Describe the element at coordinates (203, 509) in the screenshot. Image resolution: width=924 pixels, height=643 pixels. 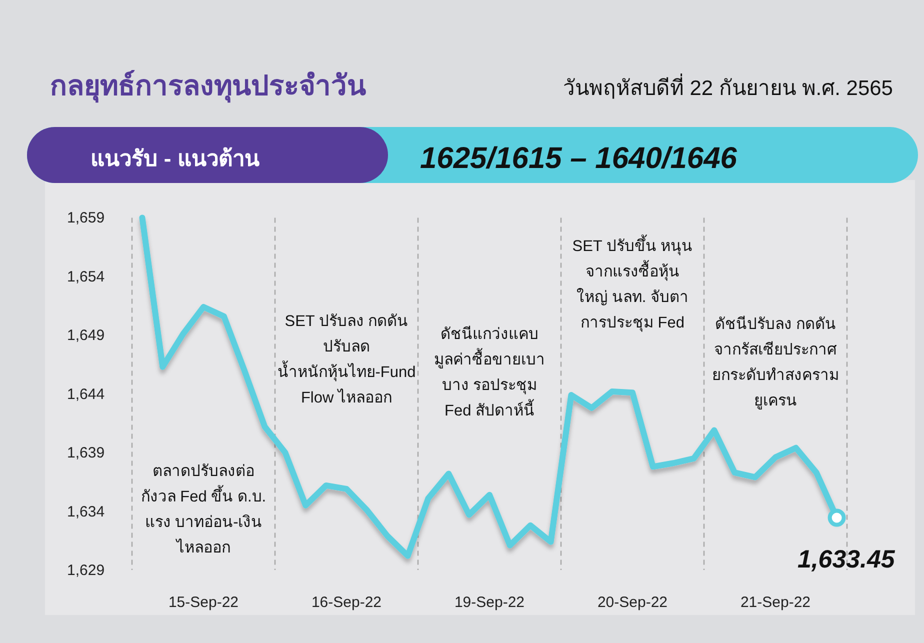
I see `annotation: ตลาดปรับลงต่อ กังวล Fed ขึ้น ด.บ. แรง บาทอ่อน-เงิน ไหลออก` at that location.